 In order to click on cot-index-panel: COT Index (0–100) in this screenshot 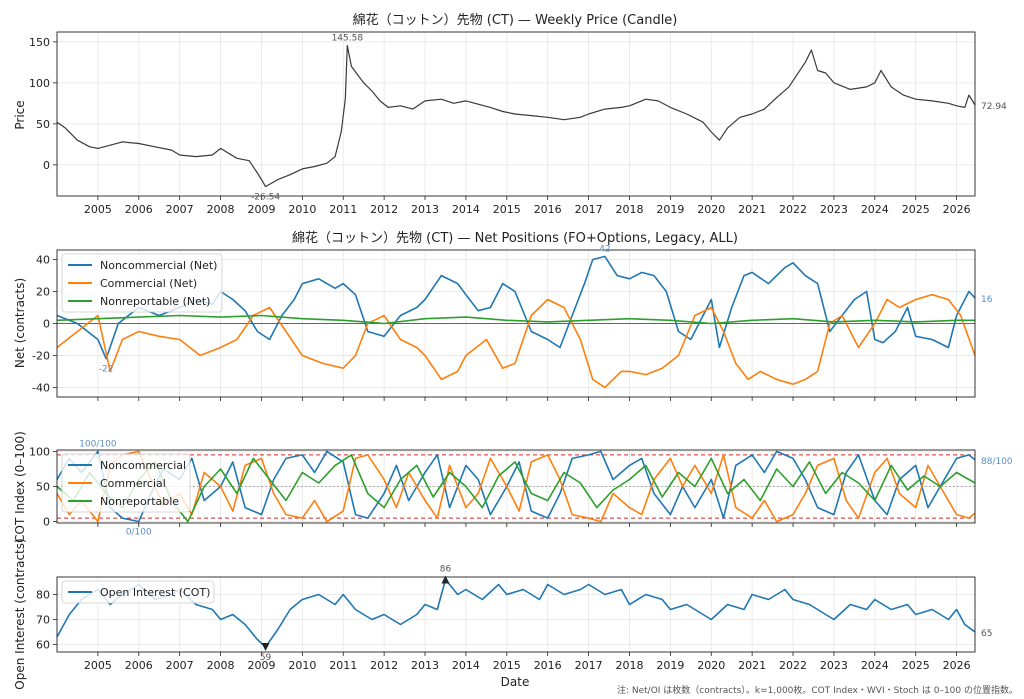, I will do `click(20, 487)`.